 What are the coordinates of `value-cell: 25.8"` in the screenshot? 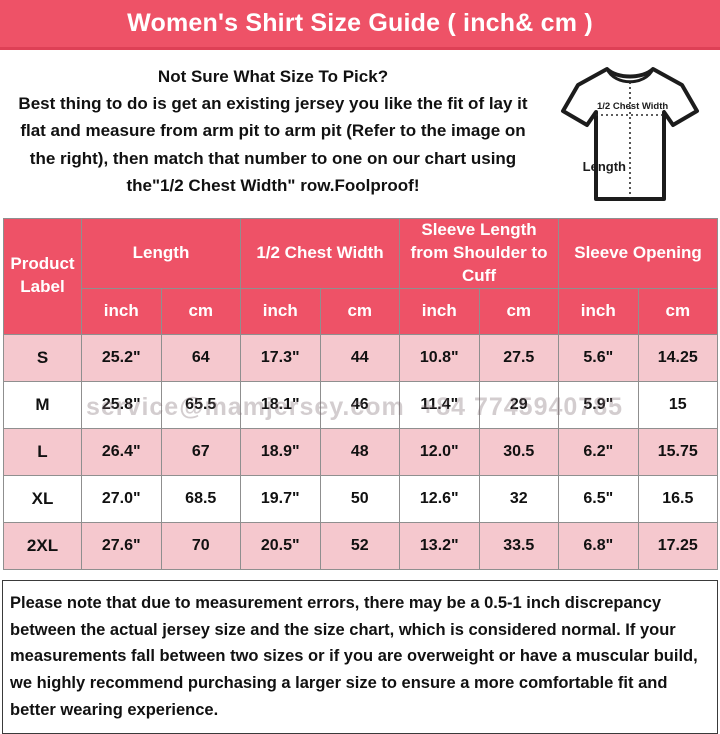 It's located at (121, 404).